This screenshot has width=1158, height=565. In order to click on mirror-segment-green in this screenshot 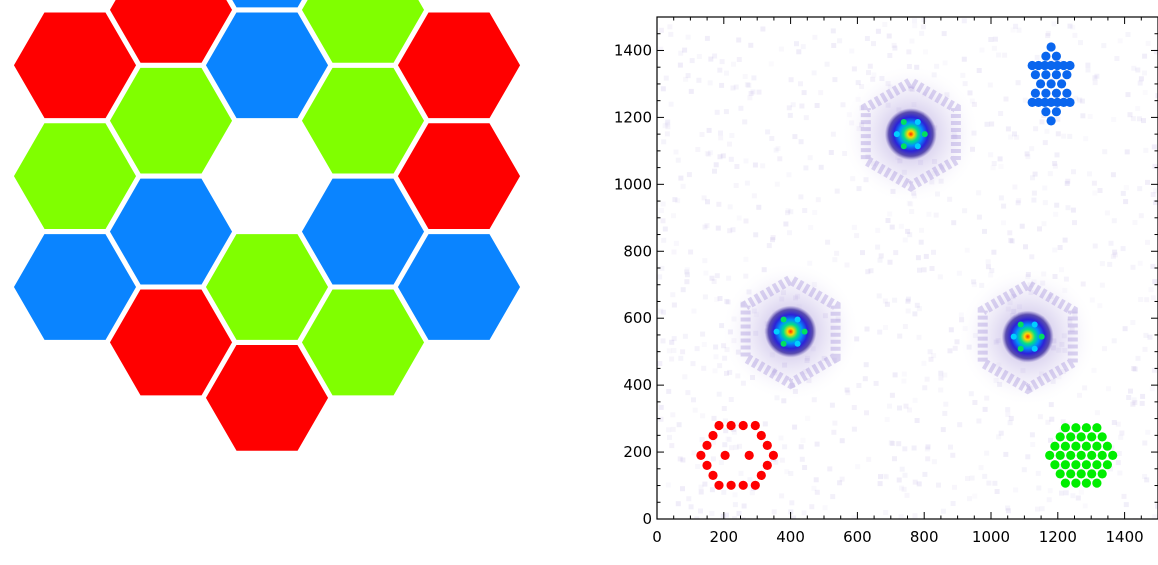, I will do `click(75, 176)`.